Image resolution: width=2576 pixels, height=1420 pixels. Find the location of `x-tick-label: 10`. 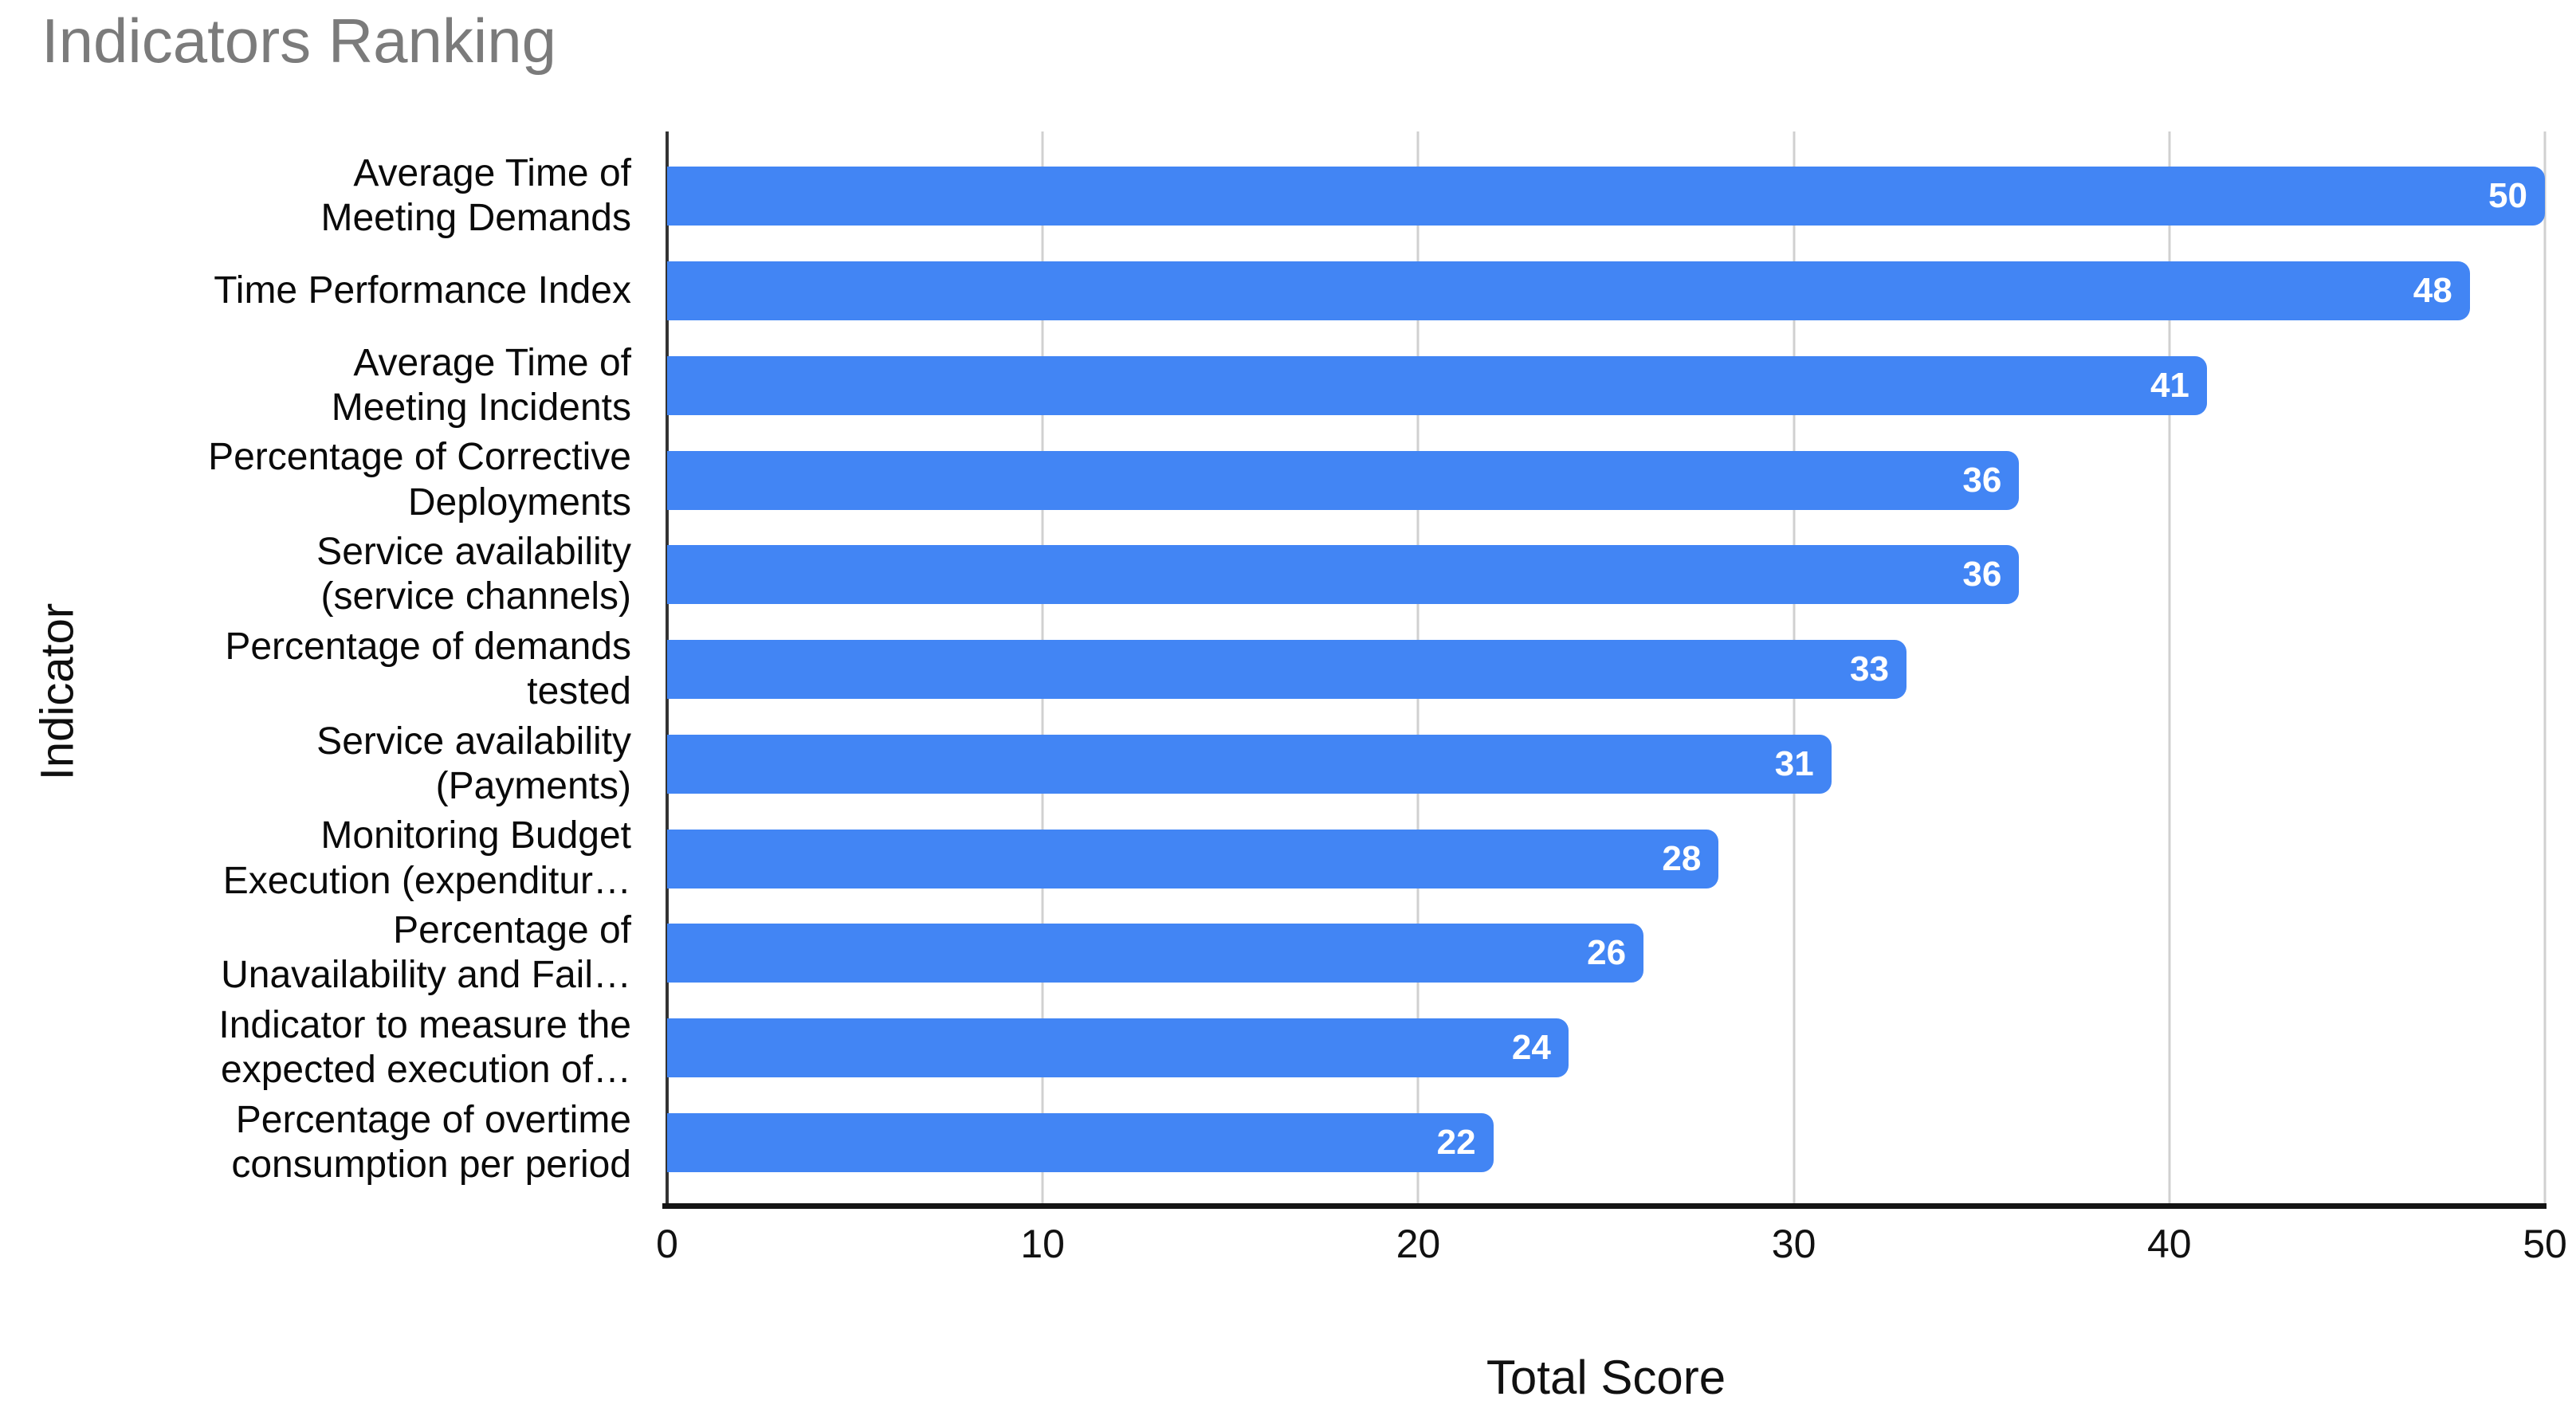

x-tick-label: 10 is located at coordinates (1042, 1244).